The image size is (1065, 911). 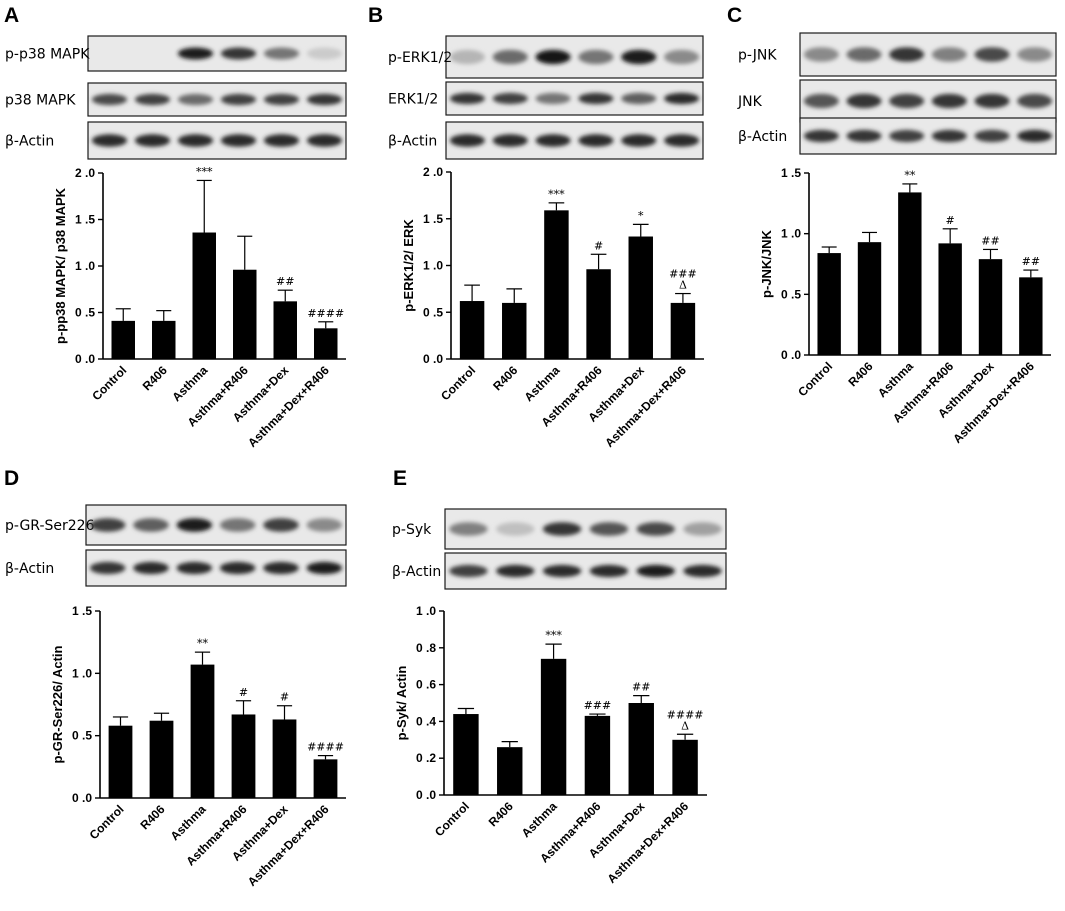 I want to click on y-tick-label: 1 .0, so click(x=85, y=266).